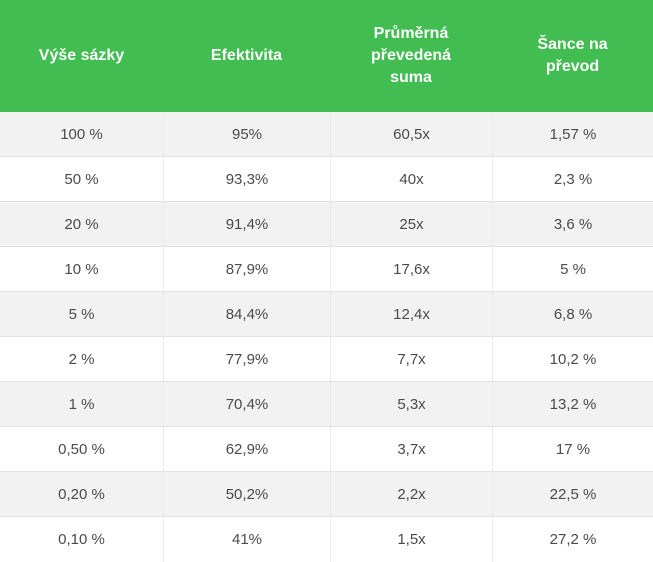  Describe the element at coordinates (81, 269) in the screenshot. I see `table-cell: 10 %` at that location.